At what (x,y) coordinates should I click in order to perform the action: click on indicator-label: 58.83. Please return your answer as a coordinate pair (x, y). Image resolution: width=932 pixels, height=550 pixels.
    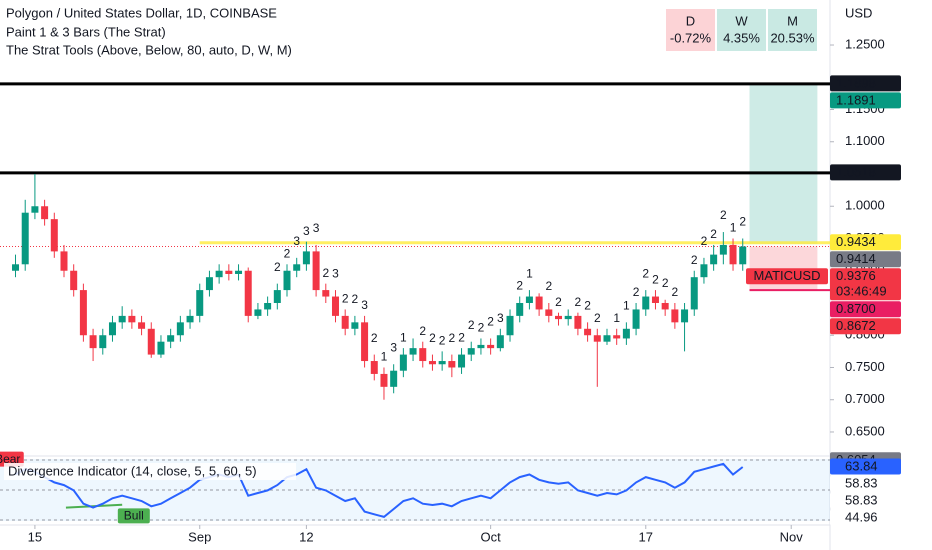
    Looking at the image, I should click on (861, 482).